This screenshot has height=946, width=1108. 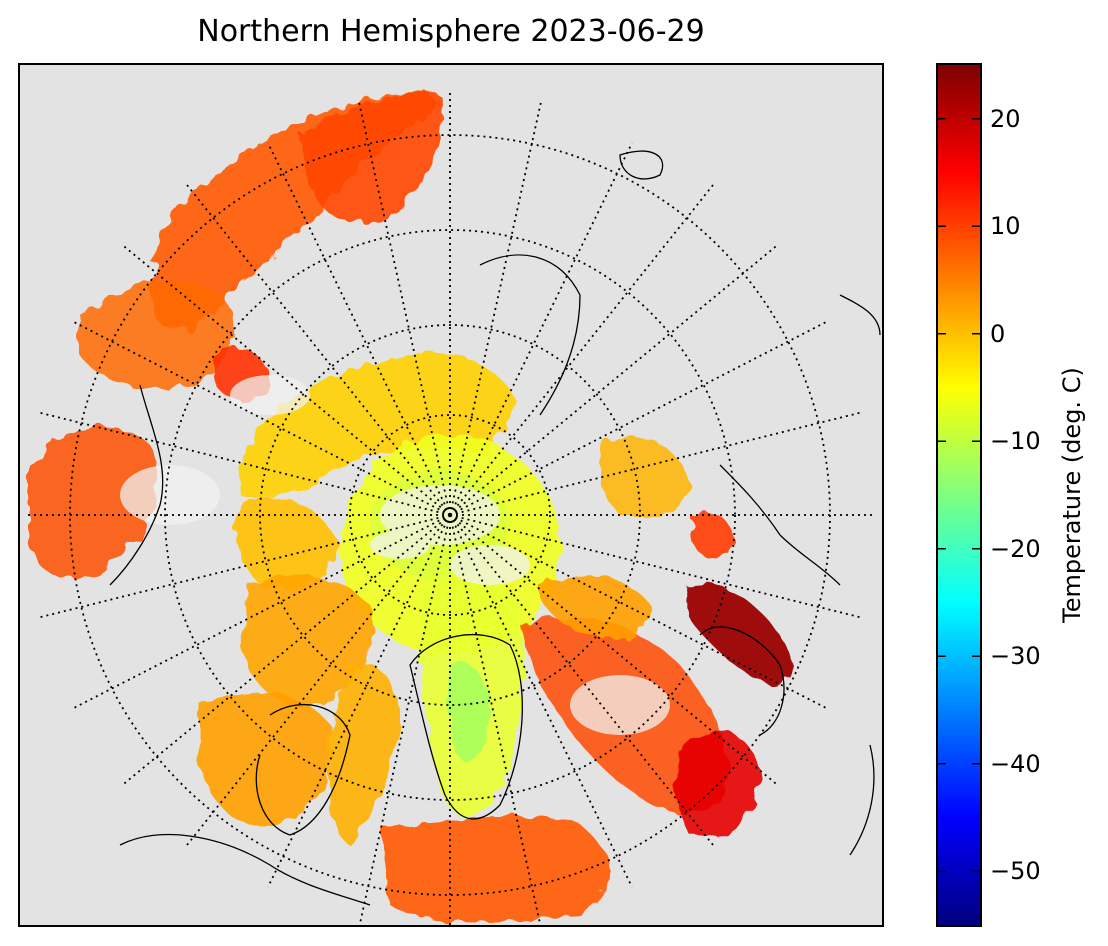 I want to click on sst-patch-canadian-archipelago, so click(x=306, y=640).